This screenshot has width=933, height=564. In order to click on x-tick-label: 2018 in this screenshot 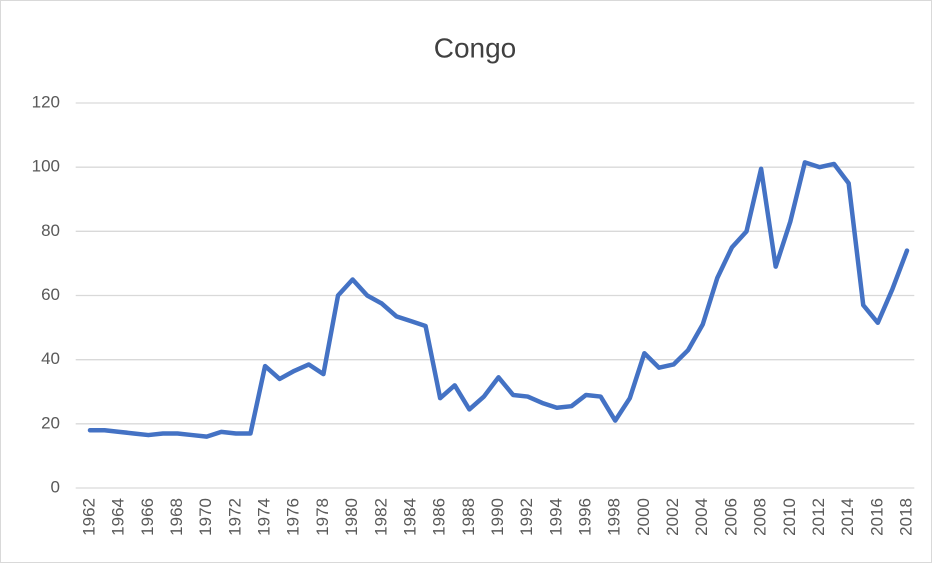, I will do `click(905, 517)`.